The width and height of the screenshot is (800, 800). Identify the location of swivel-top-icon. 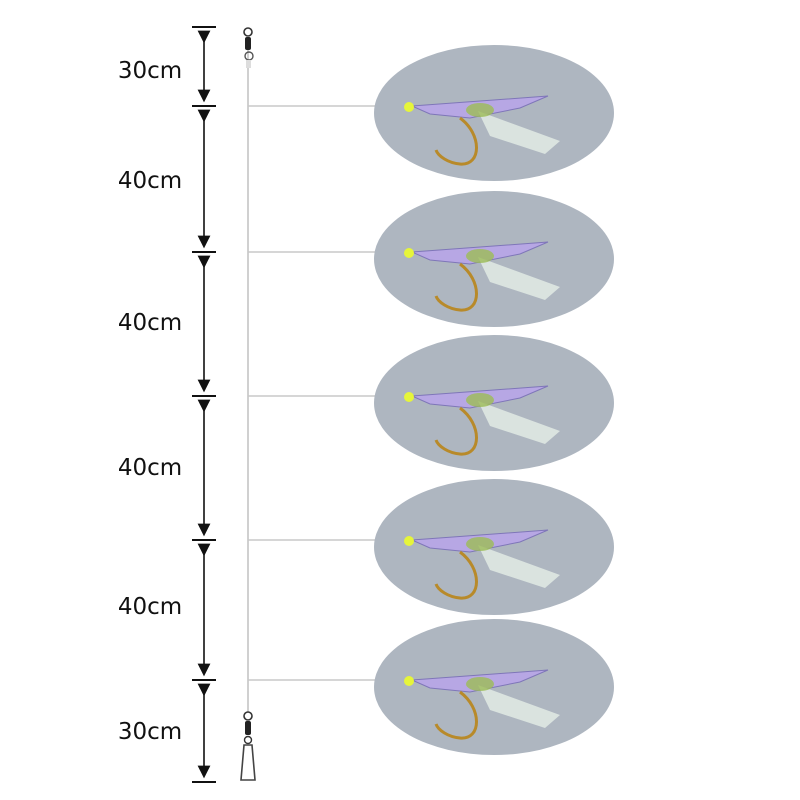
(248, 47).